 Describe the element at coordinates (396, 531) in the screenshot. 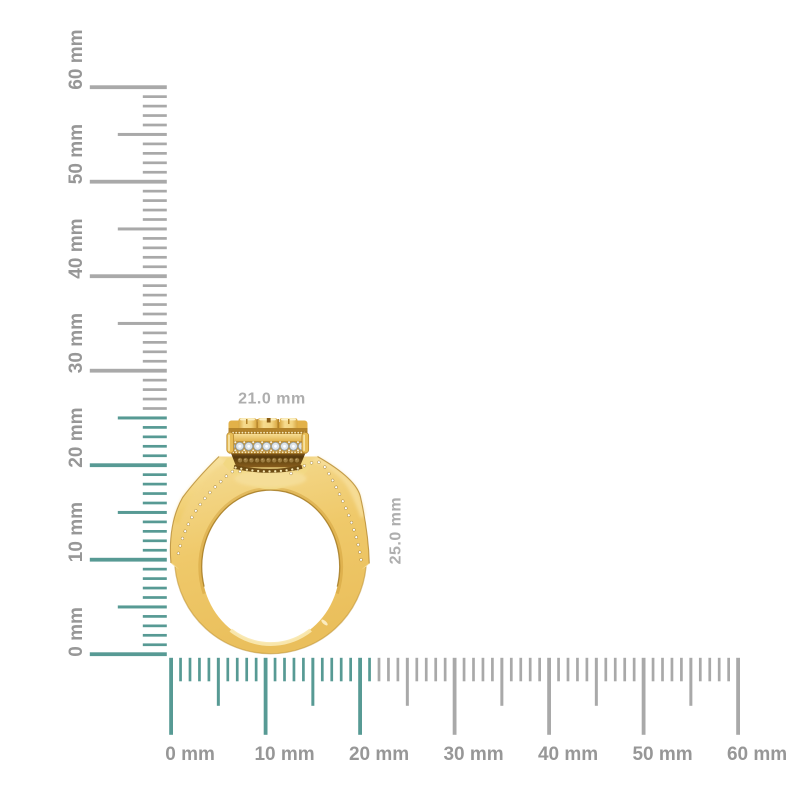

I see `svg-text: 25.0 mm` at that location.